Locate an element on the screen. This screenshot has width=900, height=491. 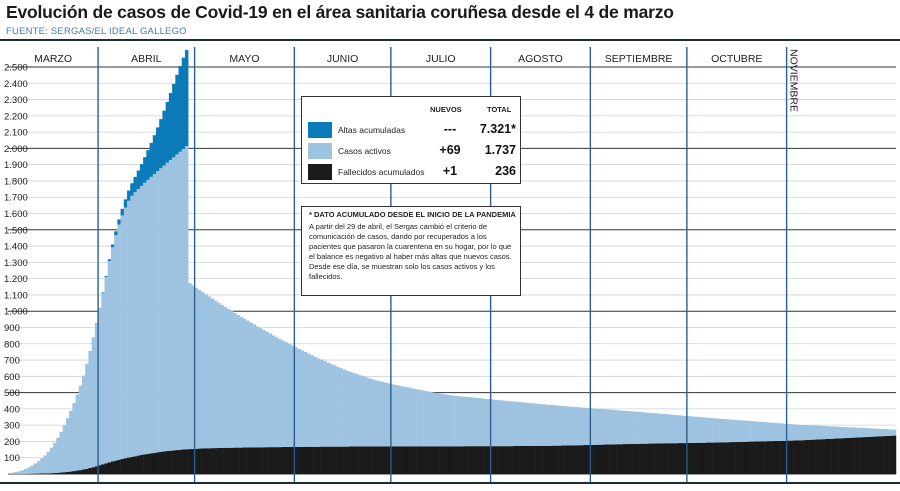
y-tick-label: 2.000 is located at coordinates (16, 149).